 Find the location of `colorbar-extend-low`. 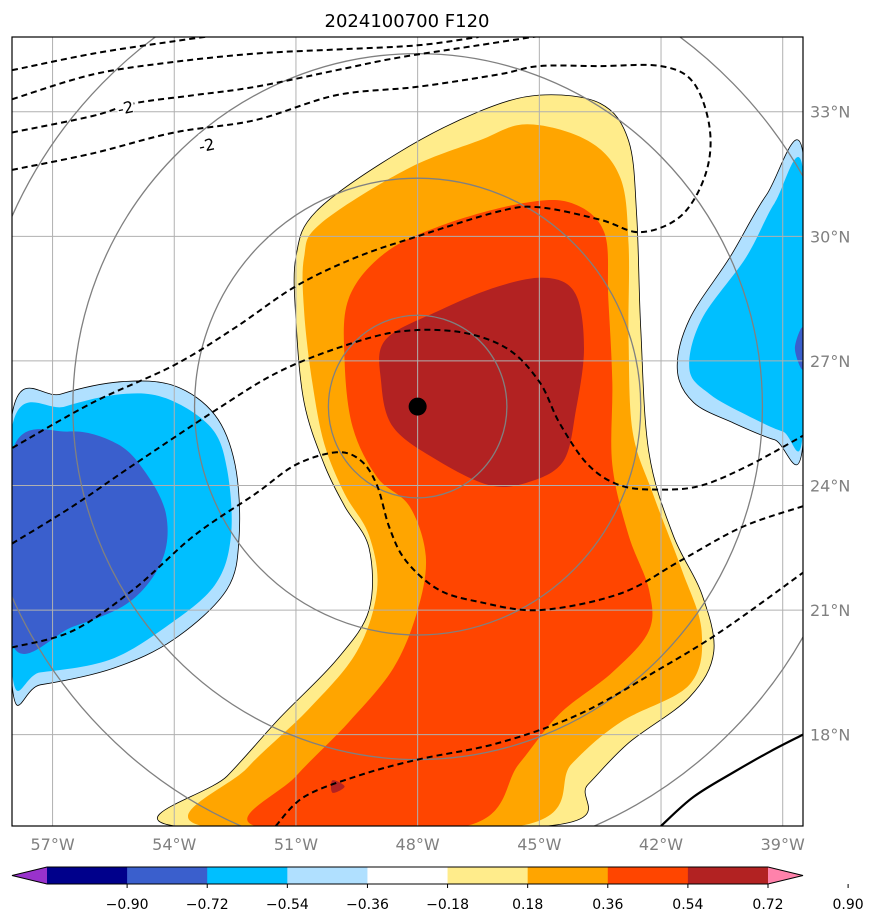

colorbar-extend-low is located at coordinates (29, 875).